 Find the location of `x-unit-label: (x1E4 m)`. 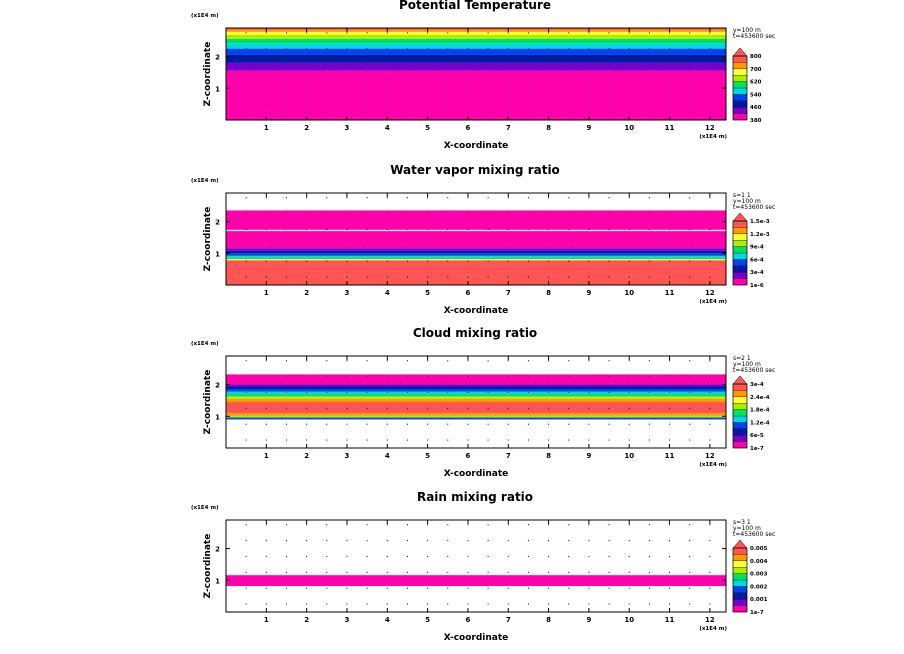

x-unit-label: (x1E4 m) is located at coordinates (713, 302).